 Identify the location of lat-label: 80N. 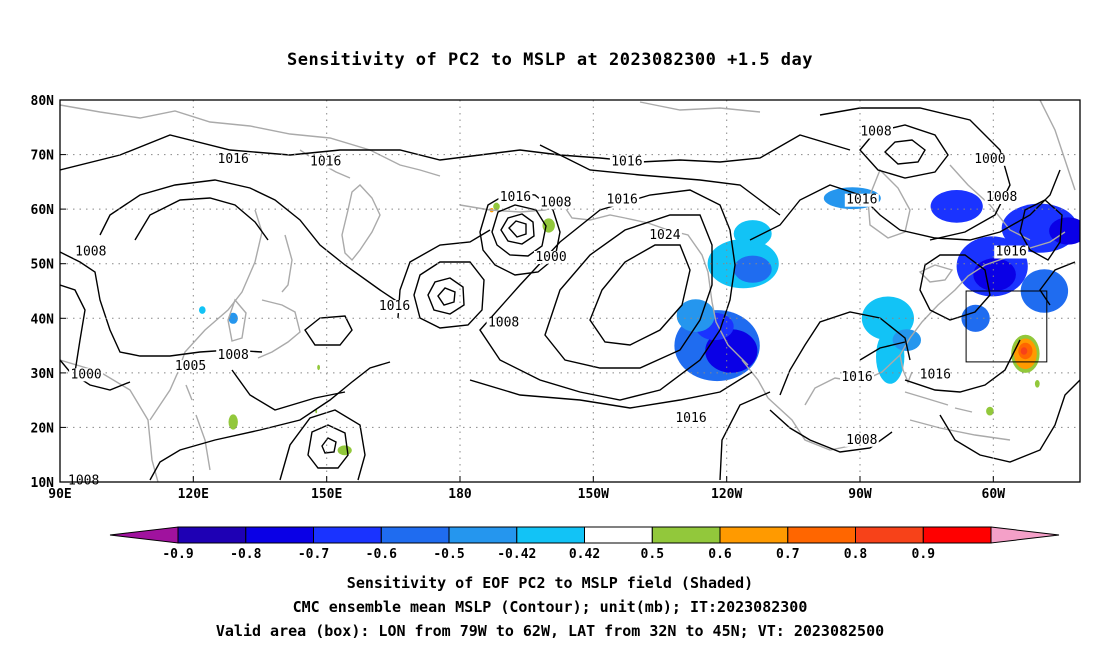
(43, 101).